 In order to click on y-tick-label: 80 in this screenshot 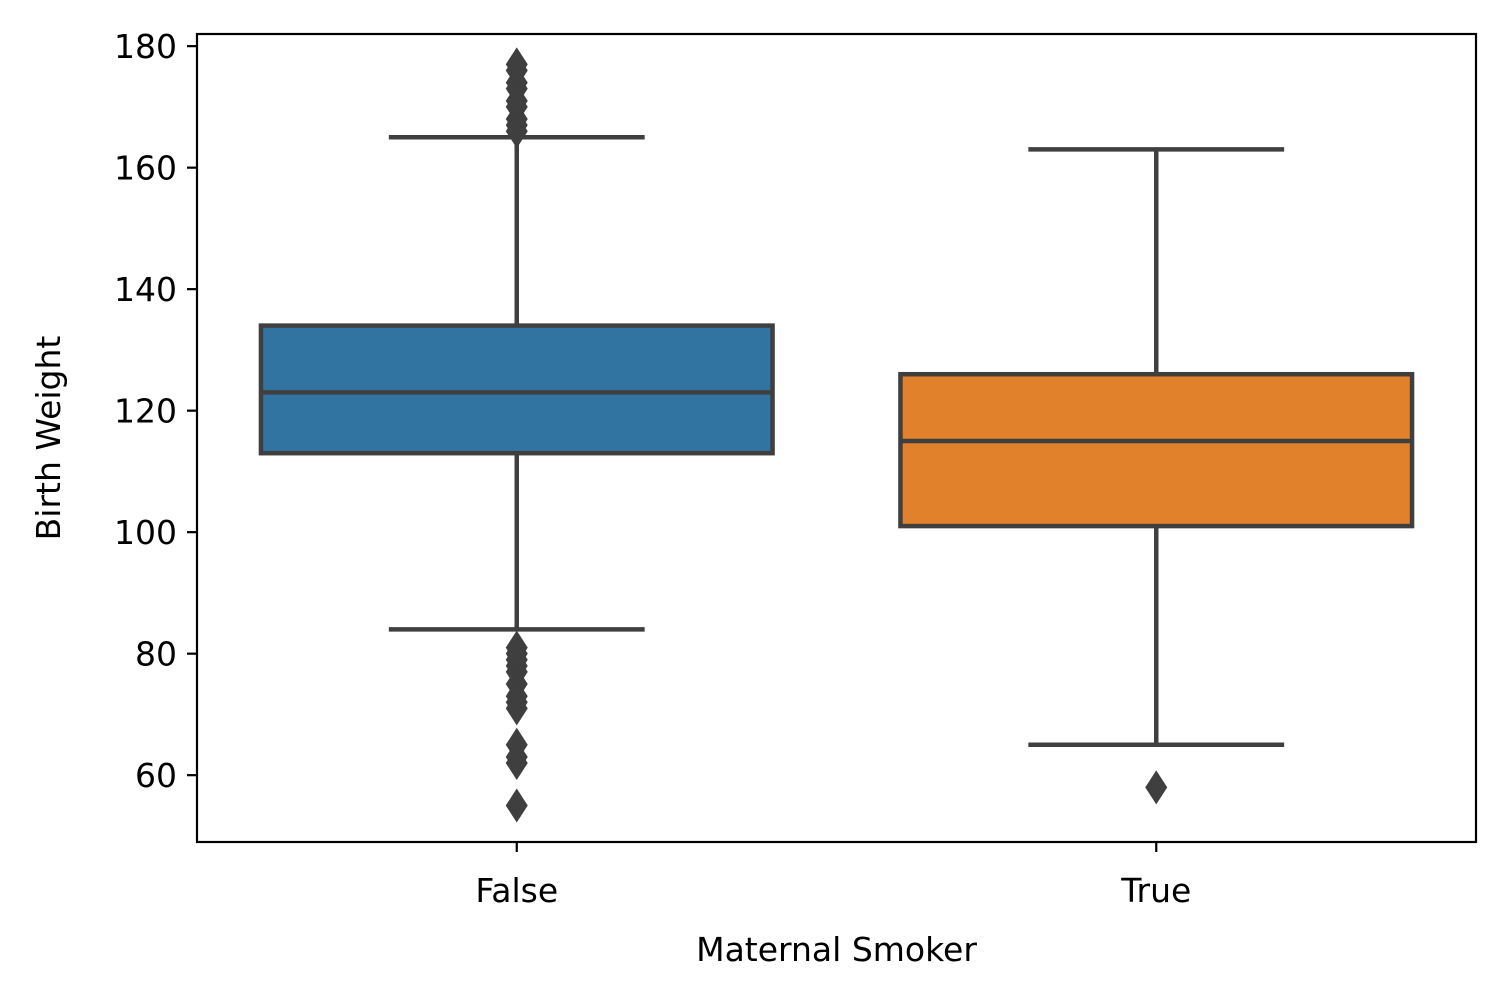, I will do `click(156, 654)`.